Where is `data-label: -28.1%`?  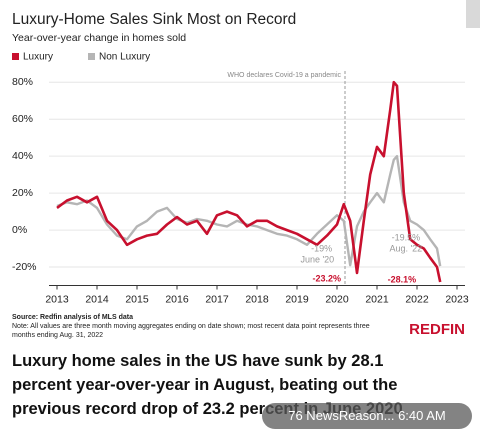 data-label: -28.1% is located at coordinates (402, 279).